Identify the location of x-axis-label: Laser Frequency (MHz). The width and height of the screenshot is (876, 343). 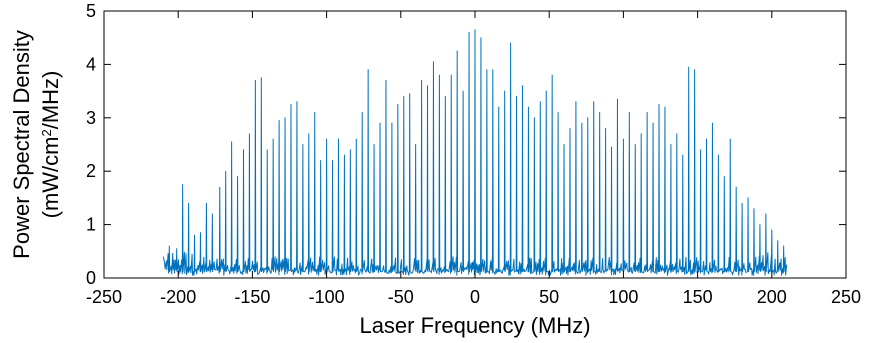
(474, 325).